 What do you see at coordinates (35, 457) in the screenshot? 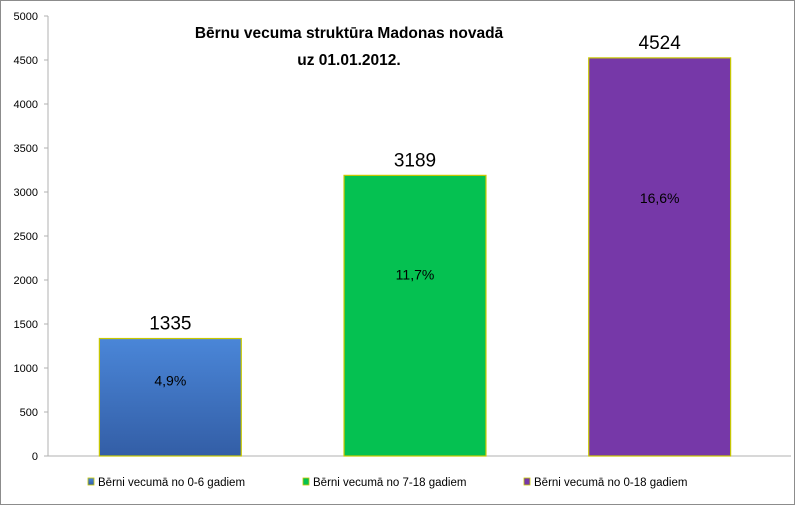
I see `y-tick-label: 0` at bounding box center [35, 457].